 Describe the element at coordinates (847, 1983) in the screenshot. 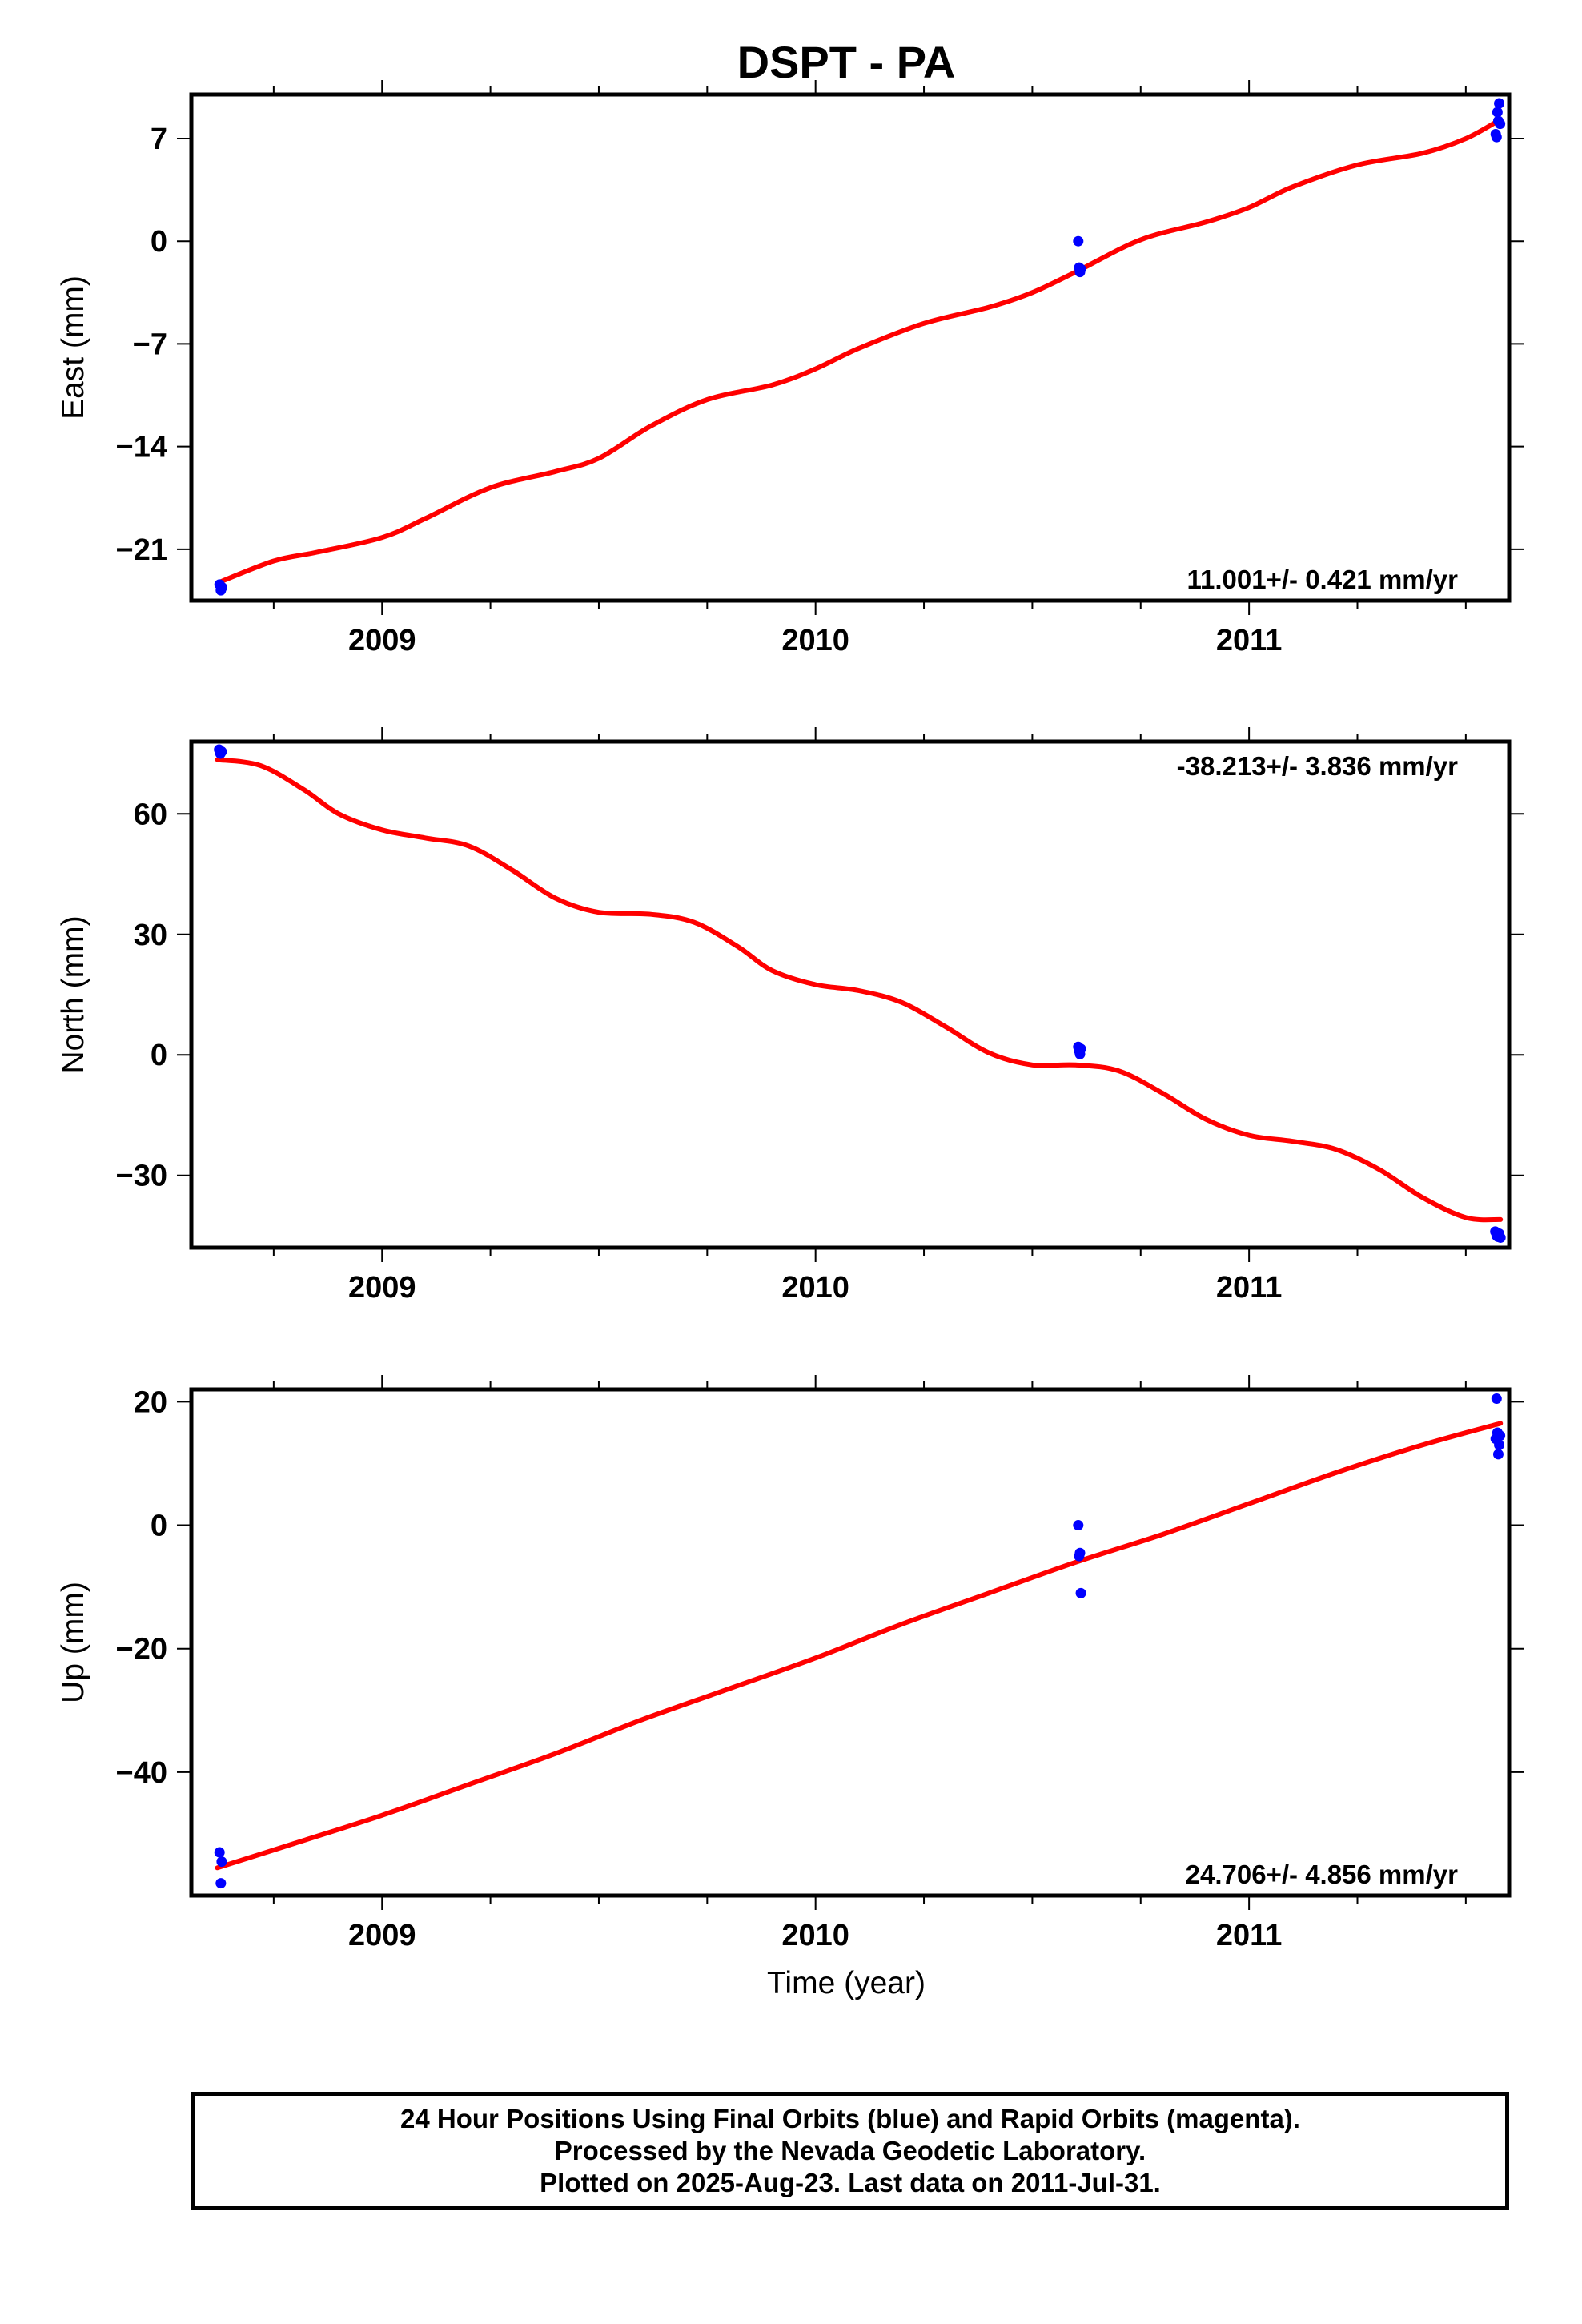

I see `x-axis-title: Time (year)` at that location.